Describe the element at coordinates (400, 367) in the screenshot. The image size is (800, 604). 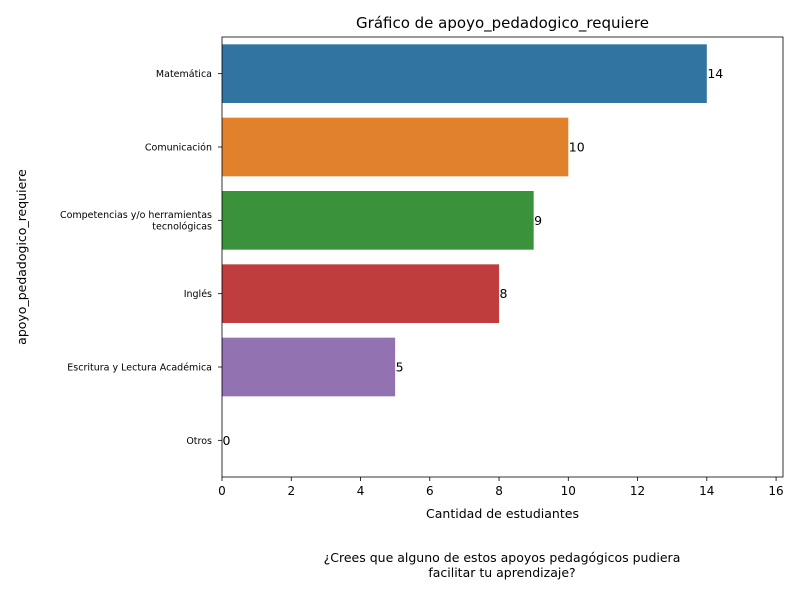
I see `data-label: 5` at that location.